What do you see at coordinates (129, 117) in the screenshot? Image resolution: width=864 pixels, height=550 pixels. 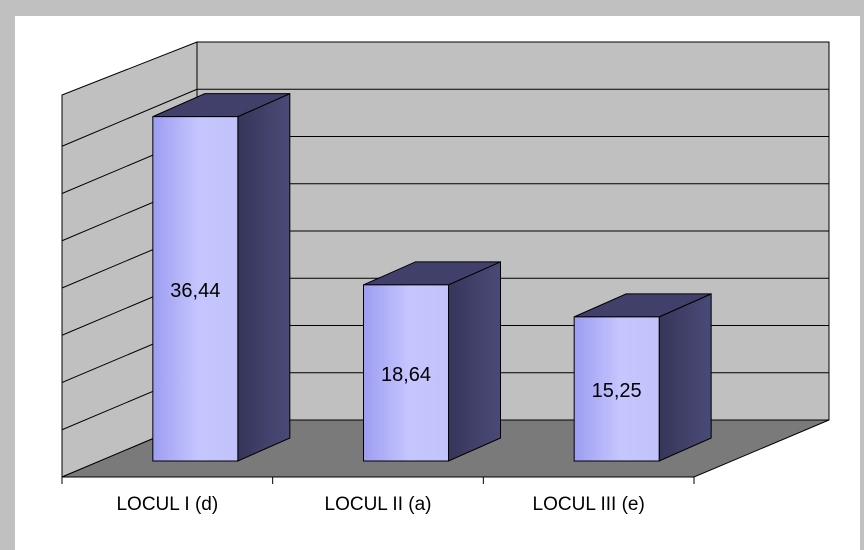 I see `gridline-side` at bounding box center [129, 117].